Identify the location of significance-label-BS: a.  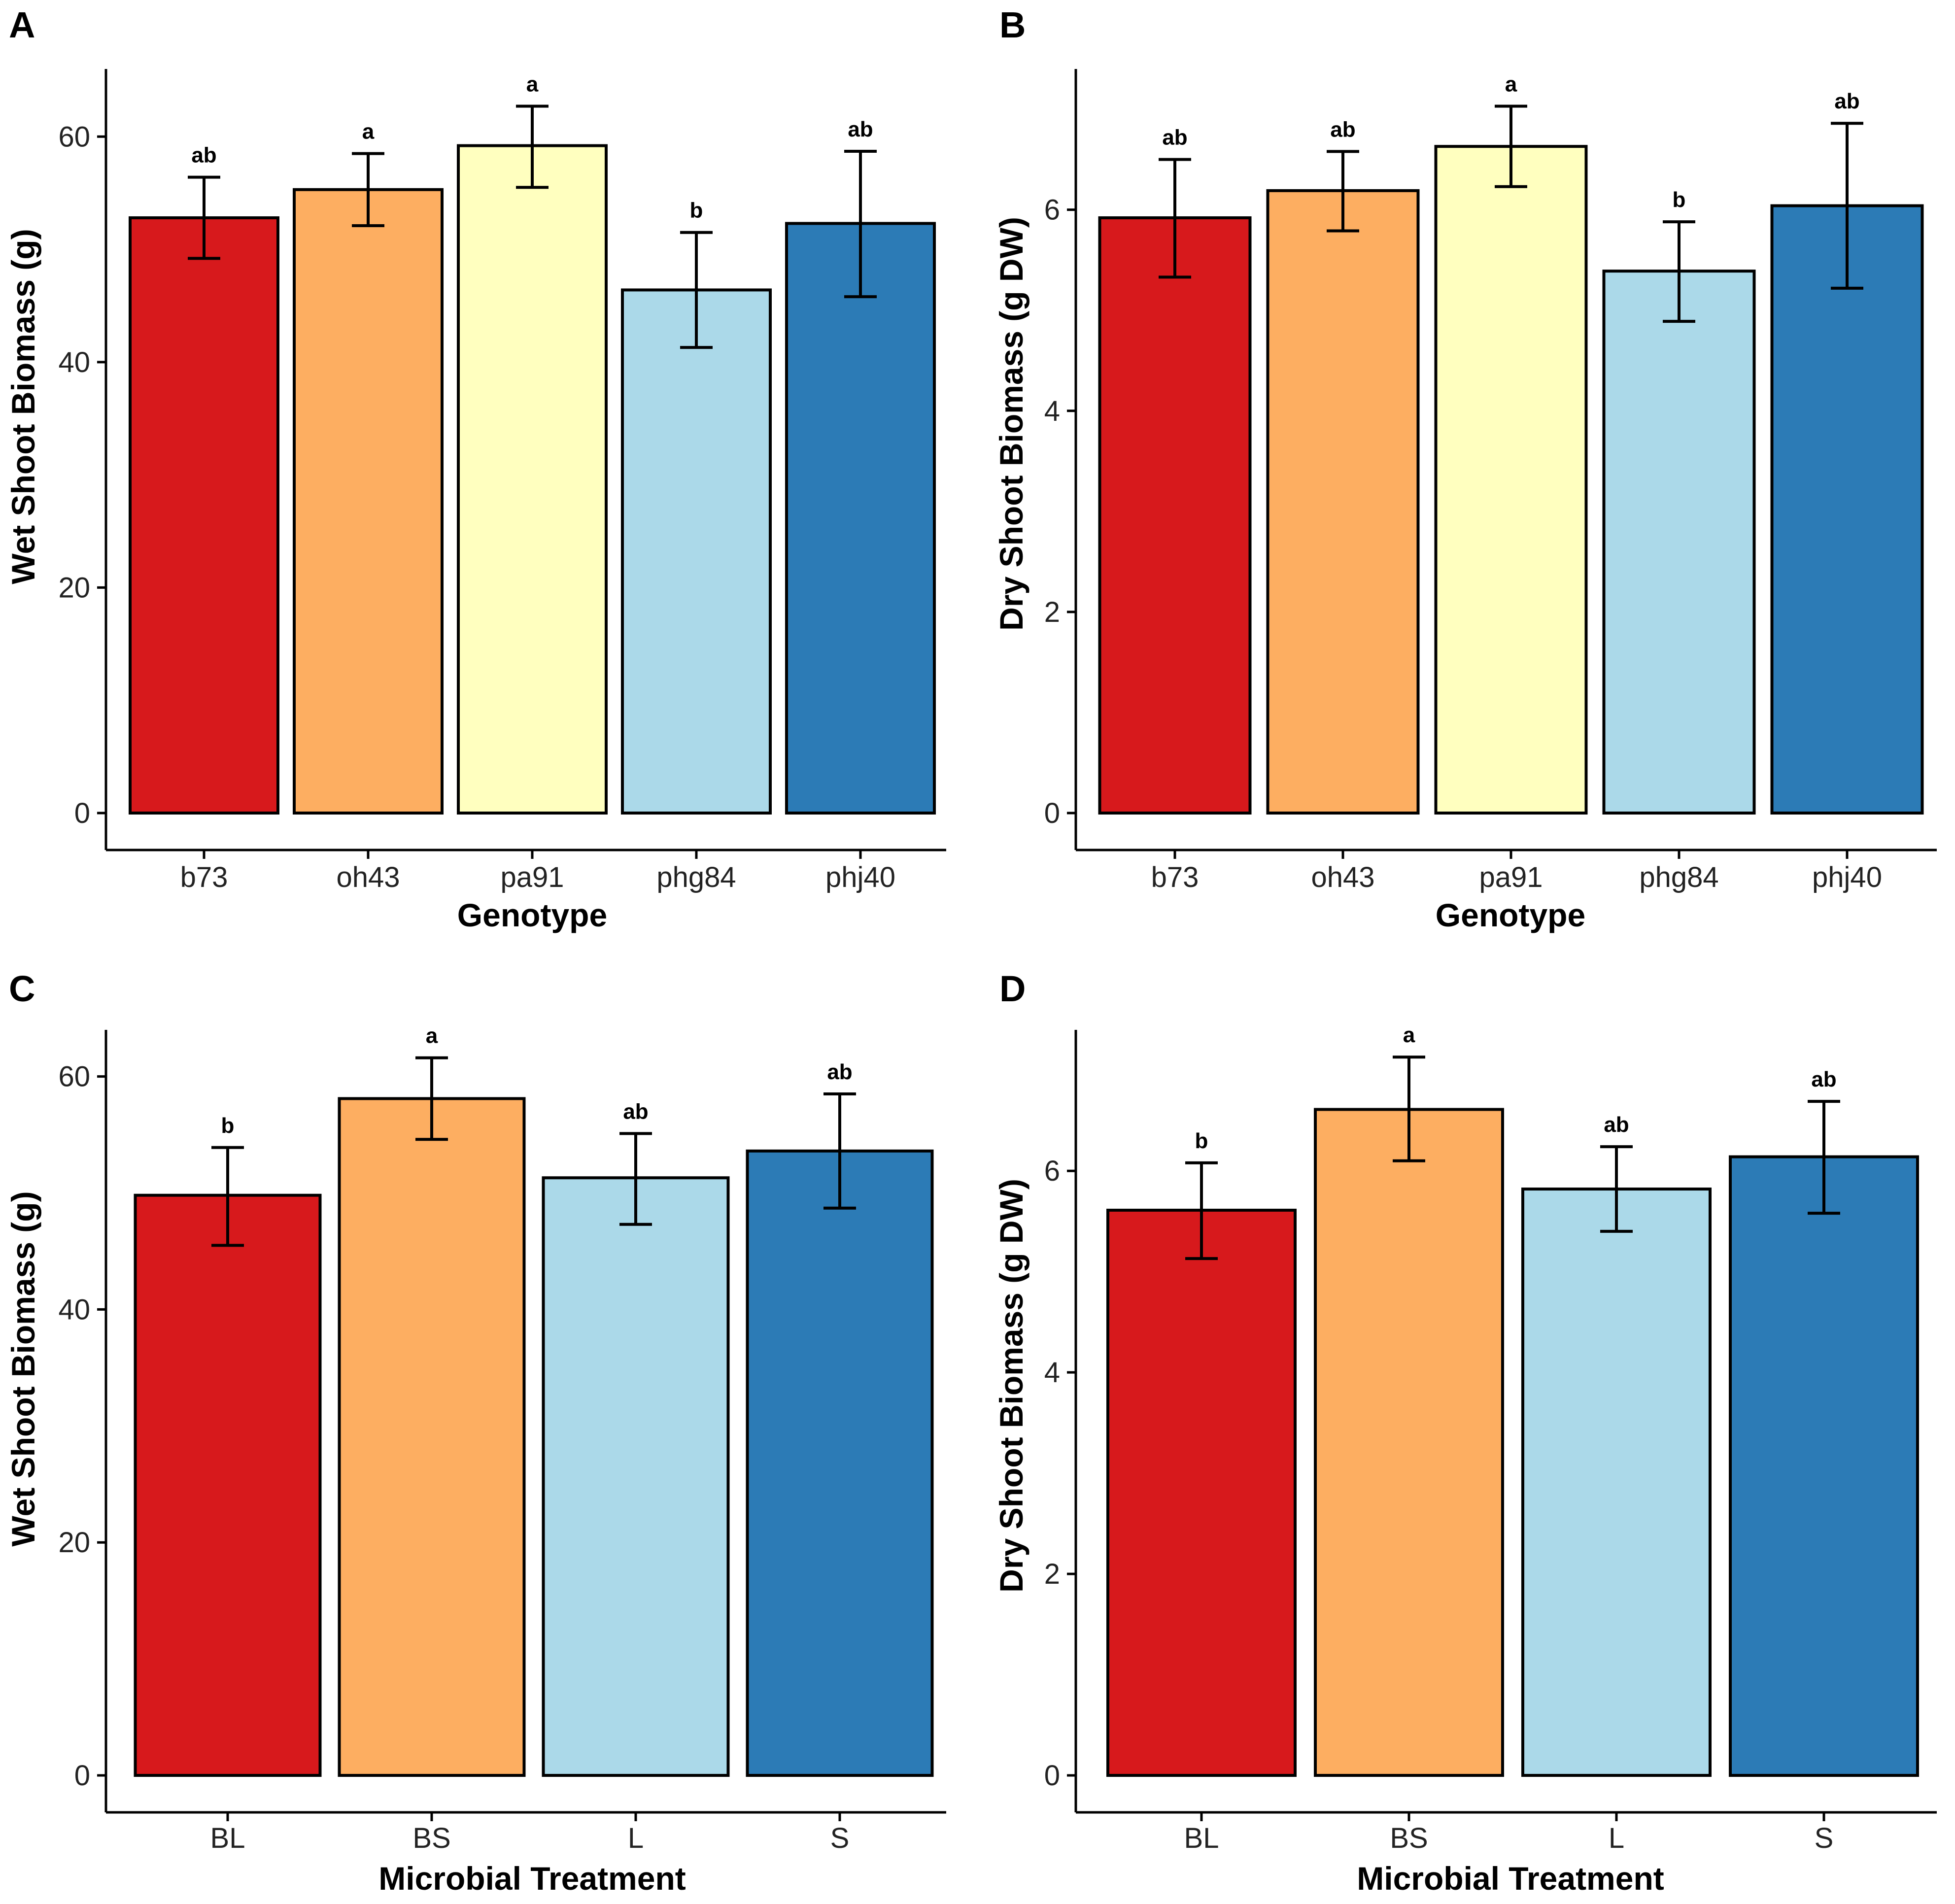
(1409, 1035).